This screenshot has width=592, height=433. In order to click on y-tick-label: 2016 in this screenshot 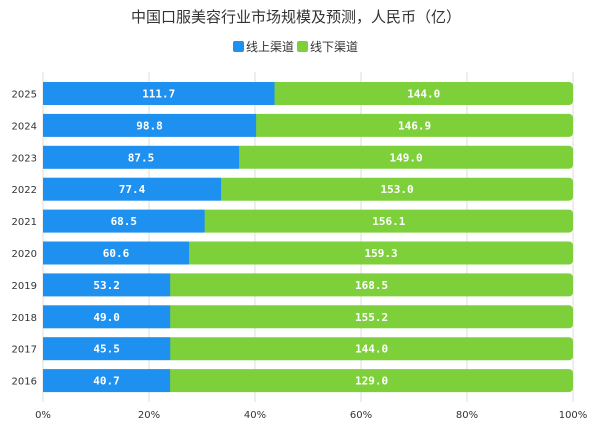, I will do `click(24, 382)`.